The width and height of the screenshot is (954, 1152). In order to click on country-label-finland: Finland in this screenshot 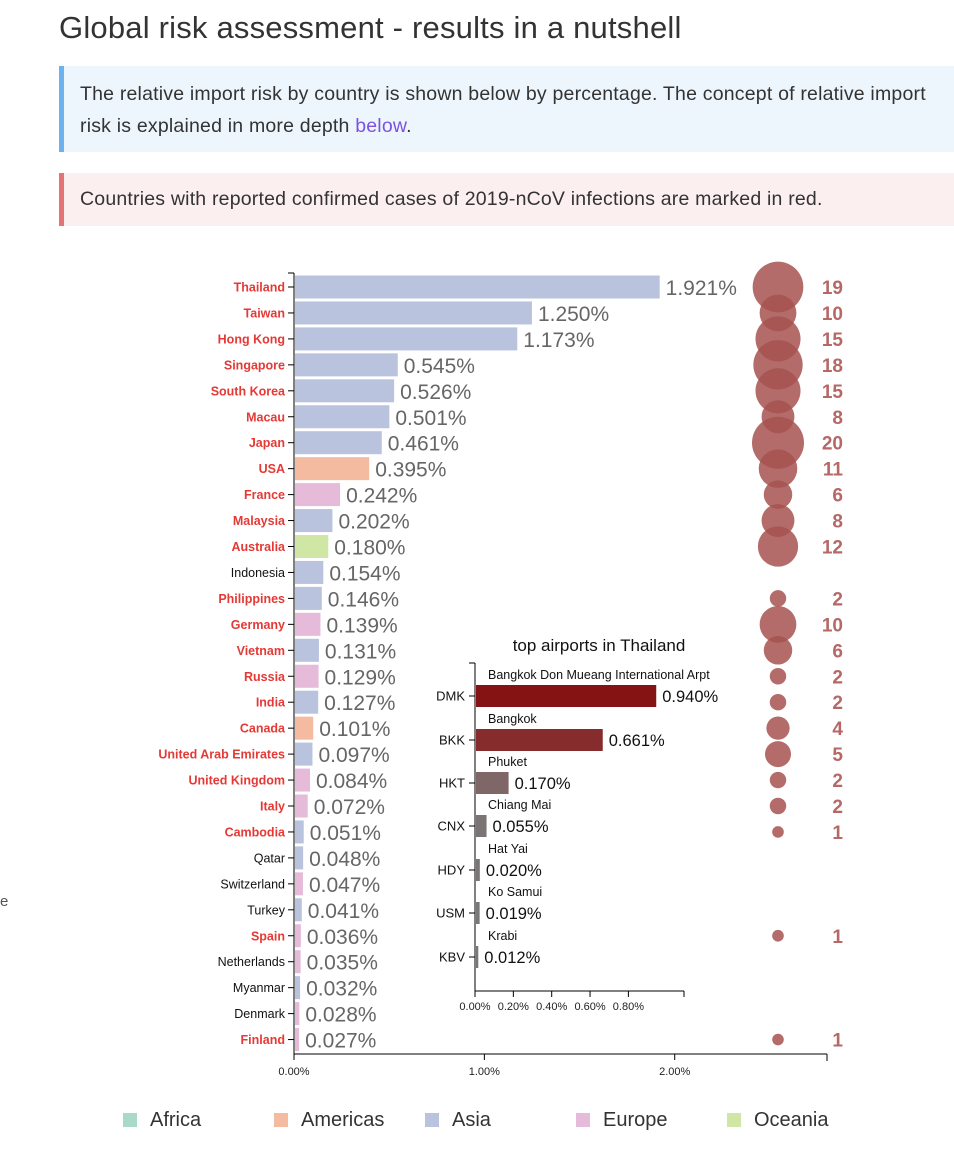, I will do `click(263, 1040)`.